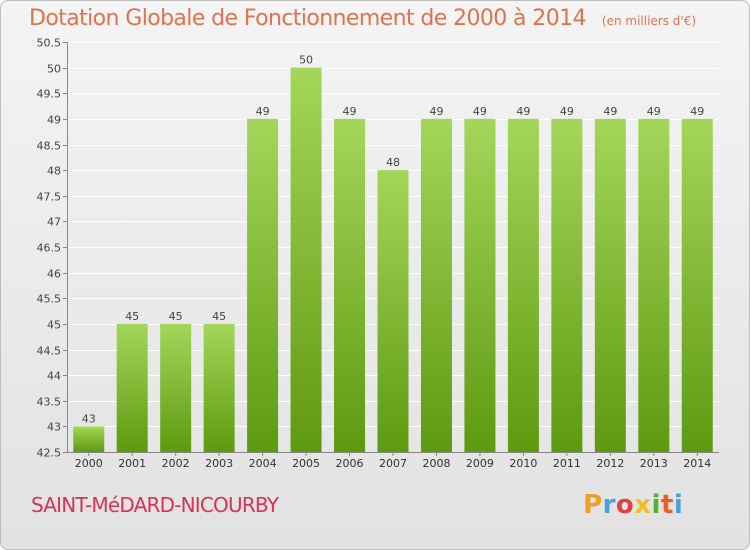 The width and height of the screenshot is (750, 550). I want to click on bar-2000, so click(89, 439).